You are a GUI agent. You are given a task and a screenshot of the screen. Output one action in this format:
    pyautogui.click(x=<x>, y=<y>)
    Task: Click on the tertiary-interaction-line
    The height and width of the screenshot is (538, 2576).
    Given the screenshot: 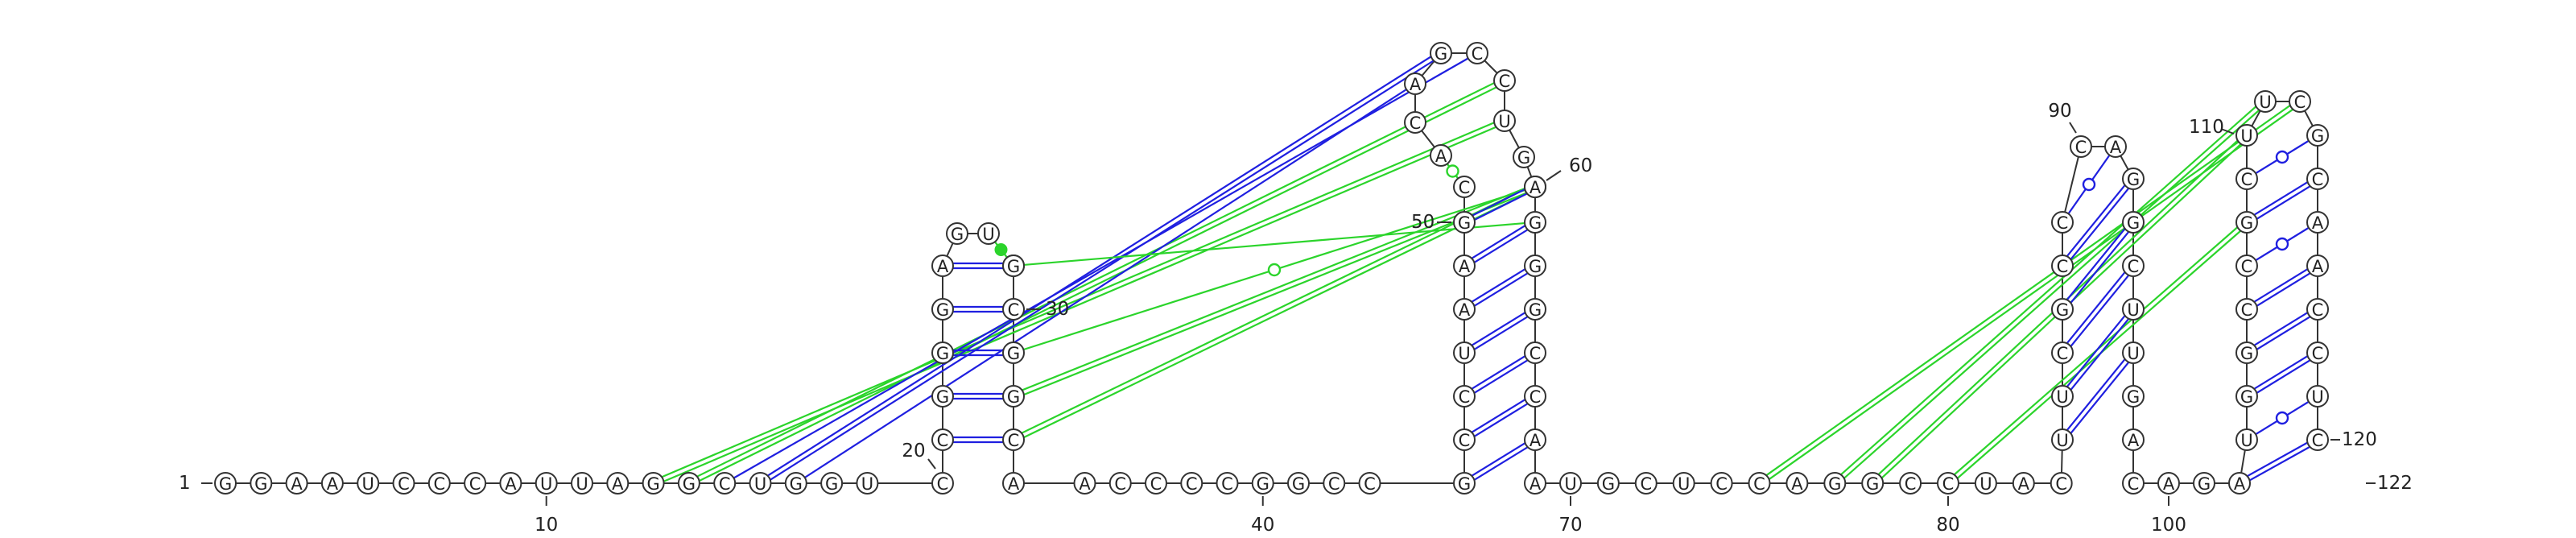 What is the action you would take?
    pyautogui.click(x=2051, y=294)
    